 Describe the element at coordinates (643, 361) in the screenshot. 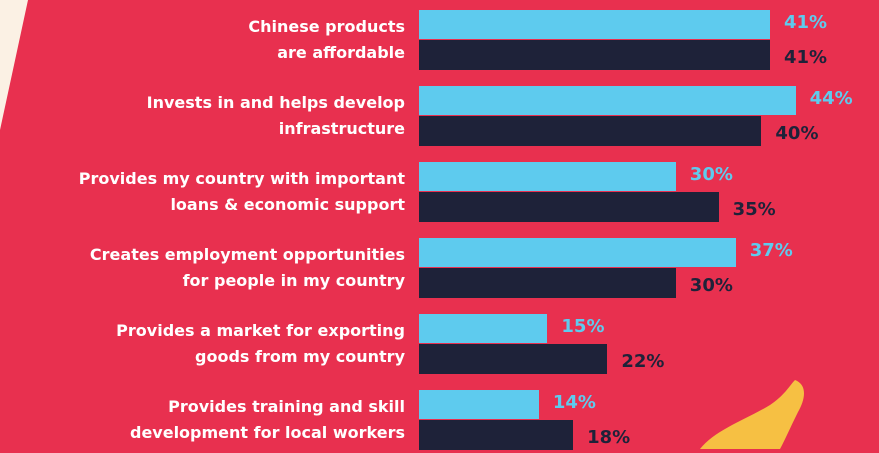

I see `value-label: 22%` at that location.